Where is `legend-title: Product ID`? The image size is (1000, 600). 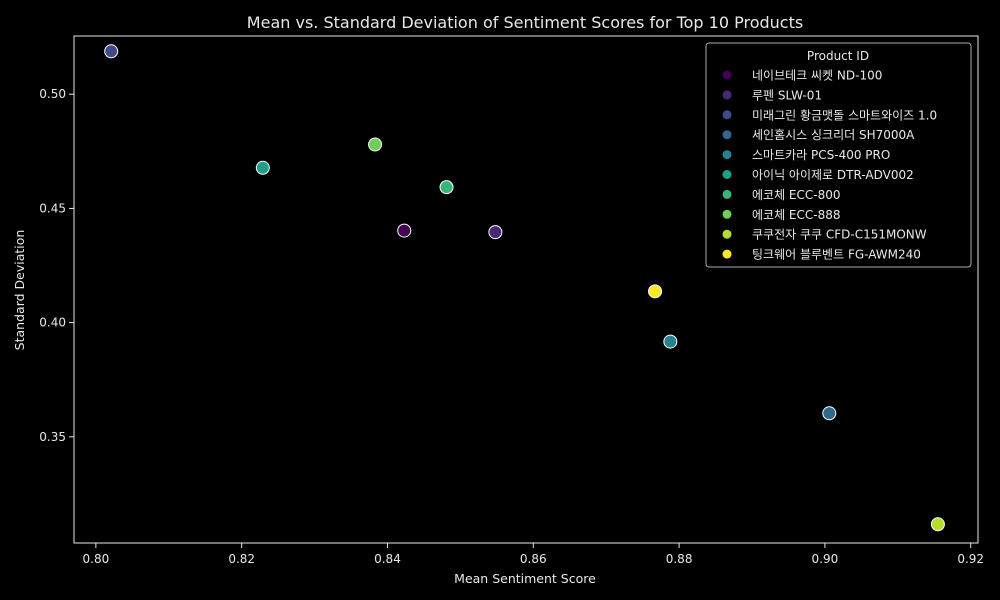 legend-title: Product ID is located at coordinates (838, 56).